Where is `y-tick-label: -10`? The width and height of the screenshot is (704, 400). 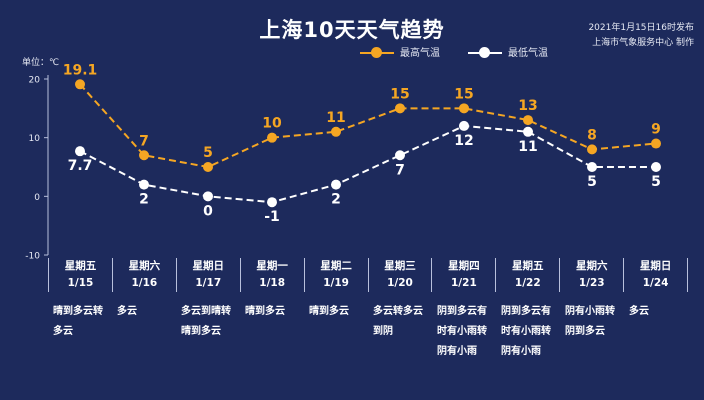
y-tick-label: -10 is located at coordinates (32, 257).